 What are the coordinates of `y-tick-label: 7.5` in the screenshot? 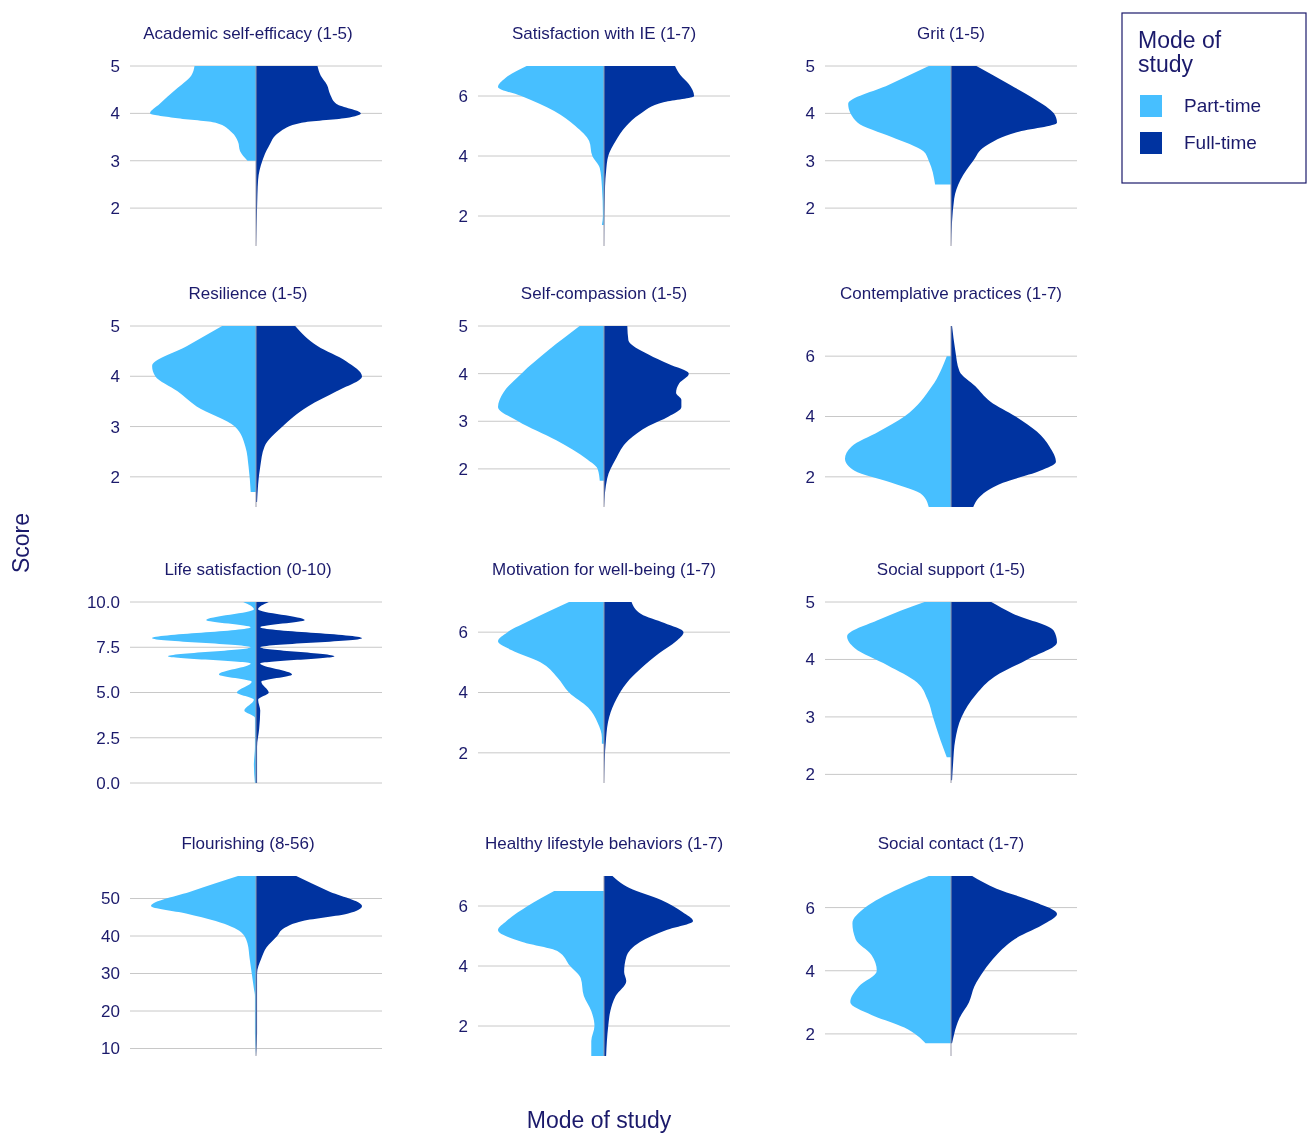 It's located at (108, 648).